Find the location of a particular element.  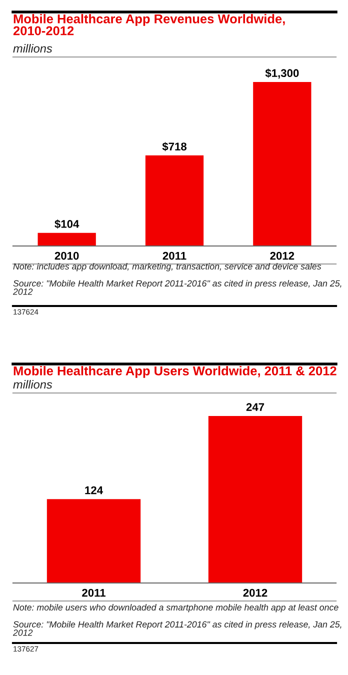

x-tick-label: 2010 is located at coordinates (66, 256).